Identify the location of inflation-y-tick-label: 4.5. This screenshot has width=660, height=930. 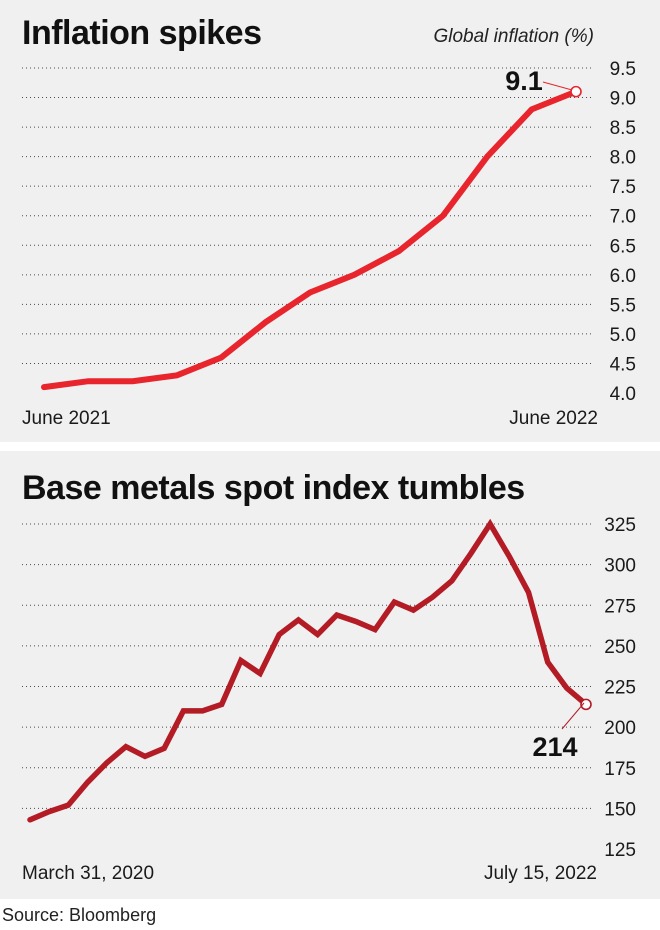
(623, 364).